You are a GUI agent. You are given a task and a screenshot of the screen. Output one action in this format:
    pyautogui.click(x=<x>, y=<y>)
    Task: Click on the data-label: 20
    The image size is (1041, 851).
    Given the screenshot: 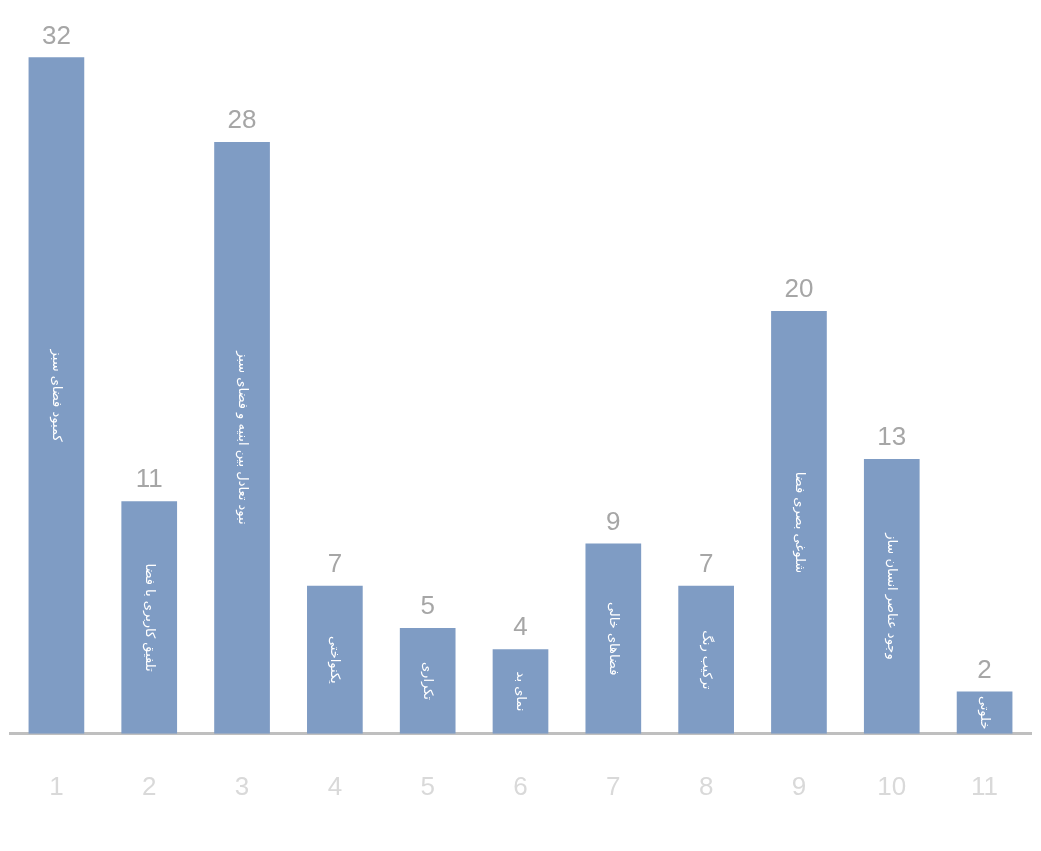 What is the action you would take?
    pyautogui.click(x=799, y=288)
    